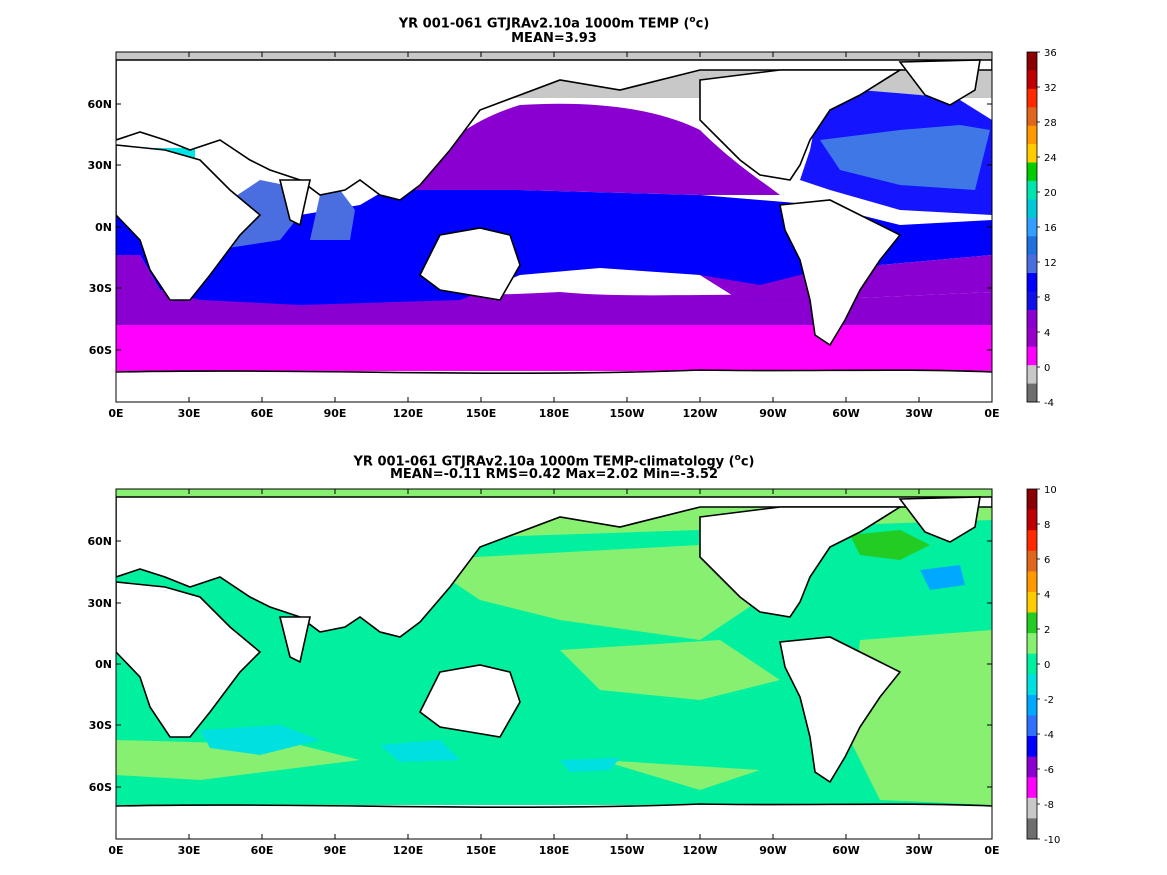  I want to click on top-colorbar-label: 20, so click(1050, 193).